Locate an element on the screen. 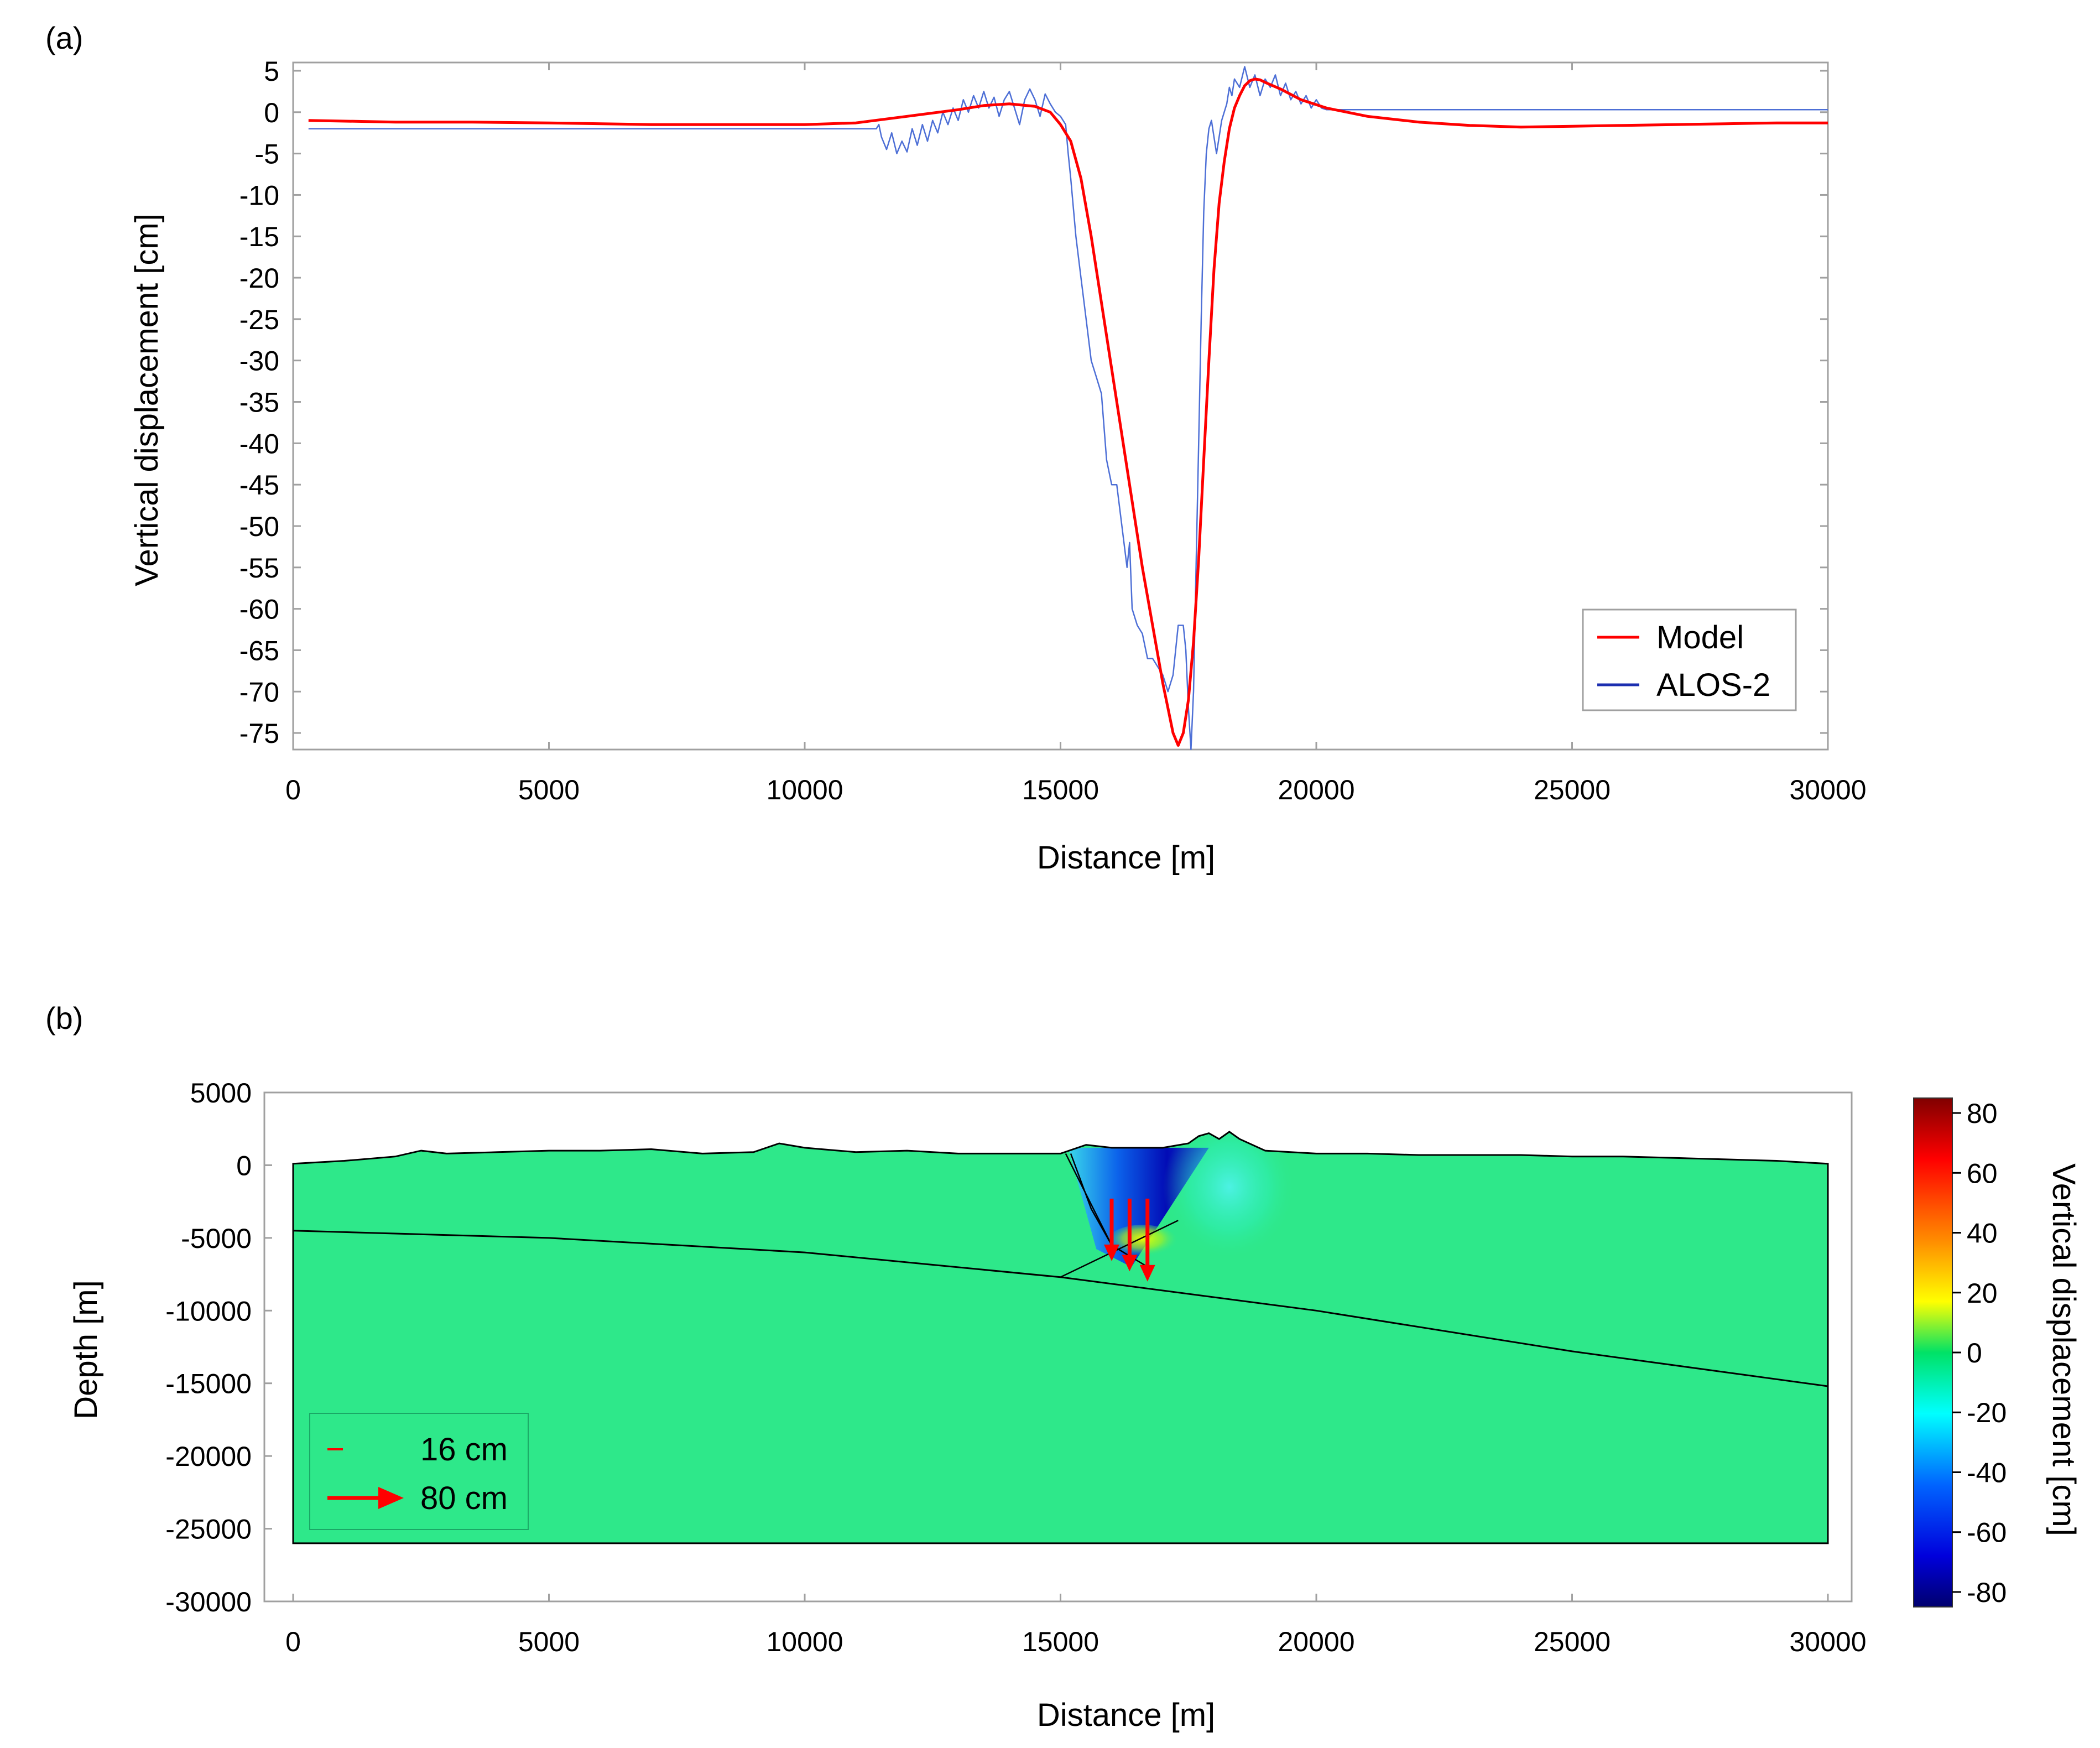 Image resolution: width=2100 pixels, height=1748 pixels. colorbar-tick-label: 20 is located at coordinates (1982, 1293).